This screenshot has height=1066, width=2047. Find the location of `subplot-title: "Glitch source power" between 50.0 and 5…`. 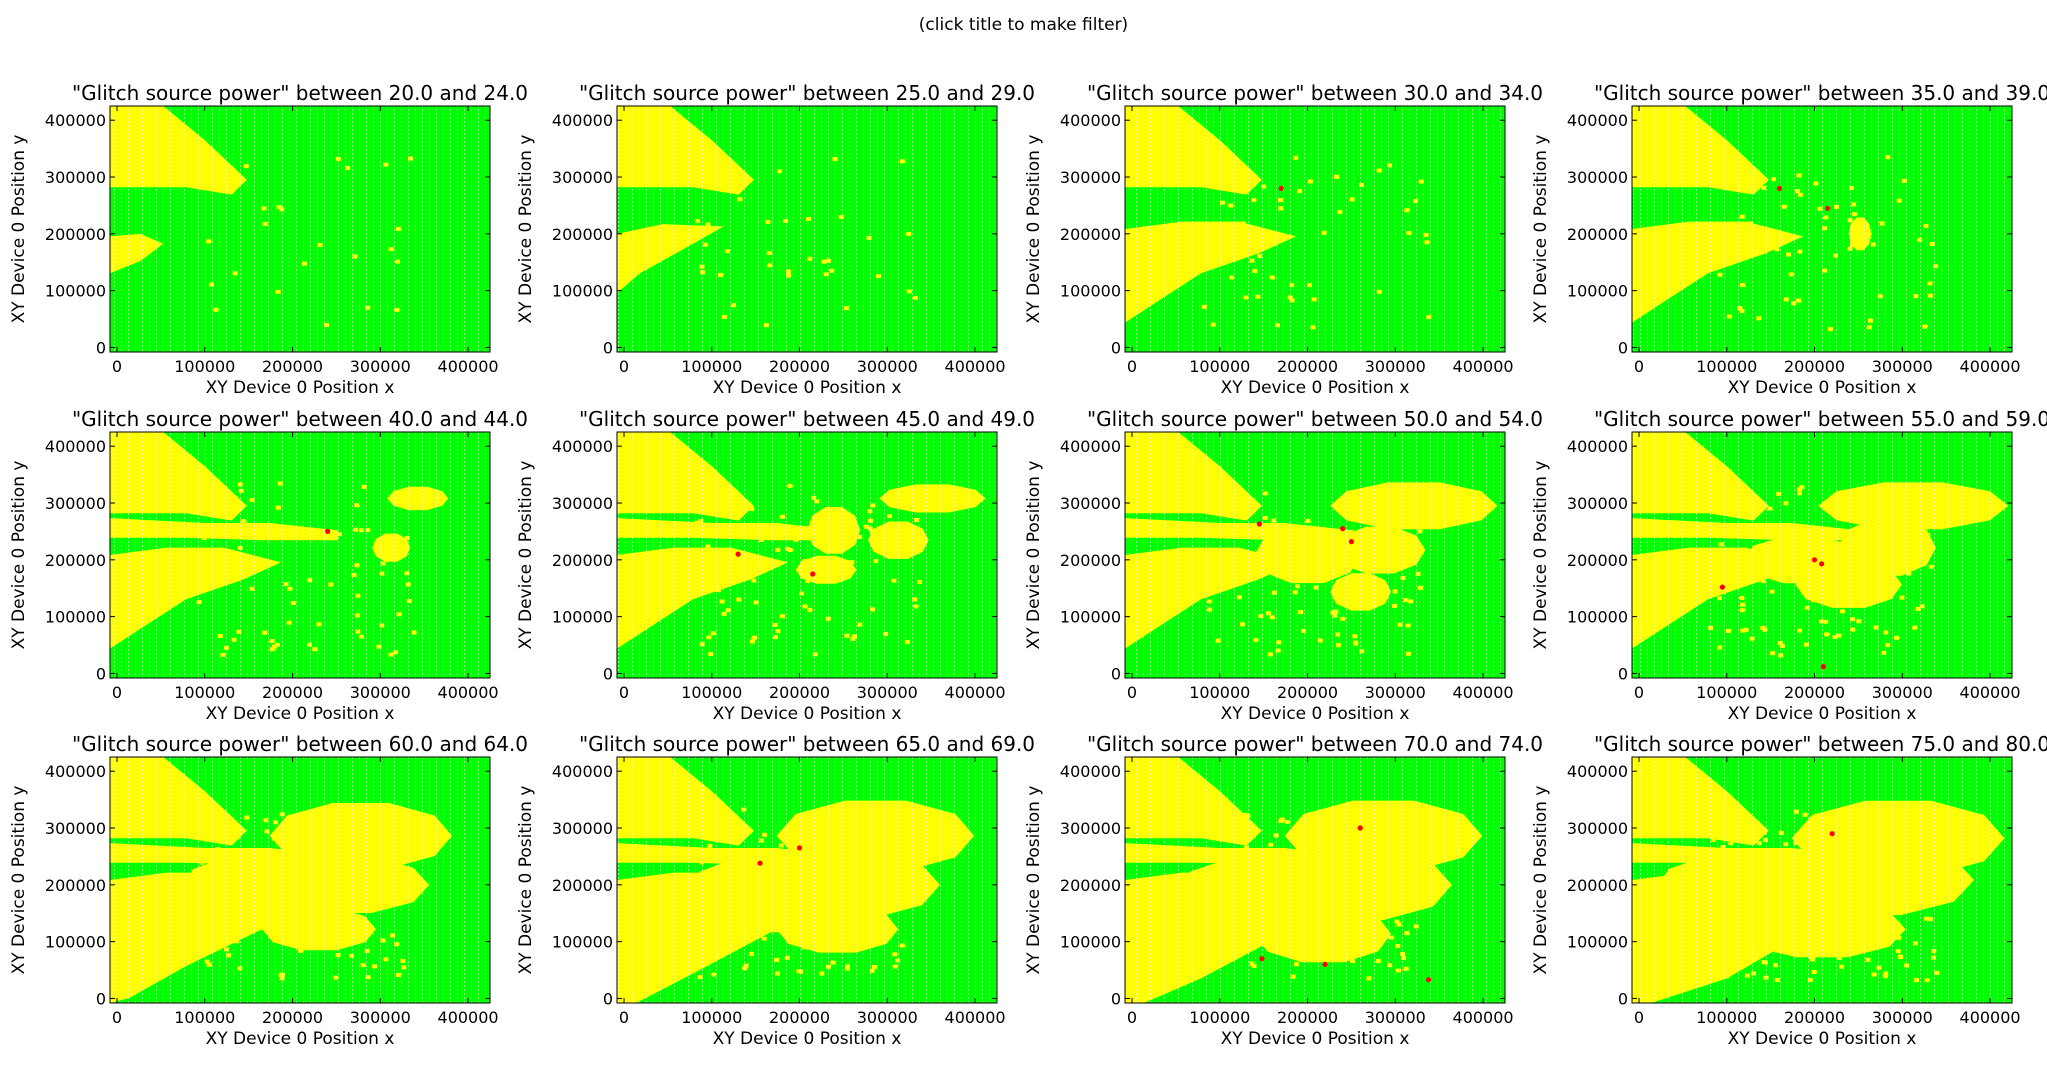

subplot-title: "Glitch source power" between 50.0 and 5… is located at coordinates (1315, 419).